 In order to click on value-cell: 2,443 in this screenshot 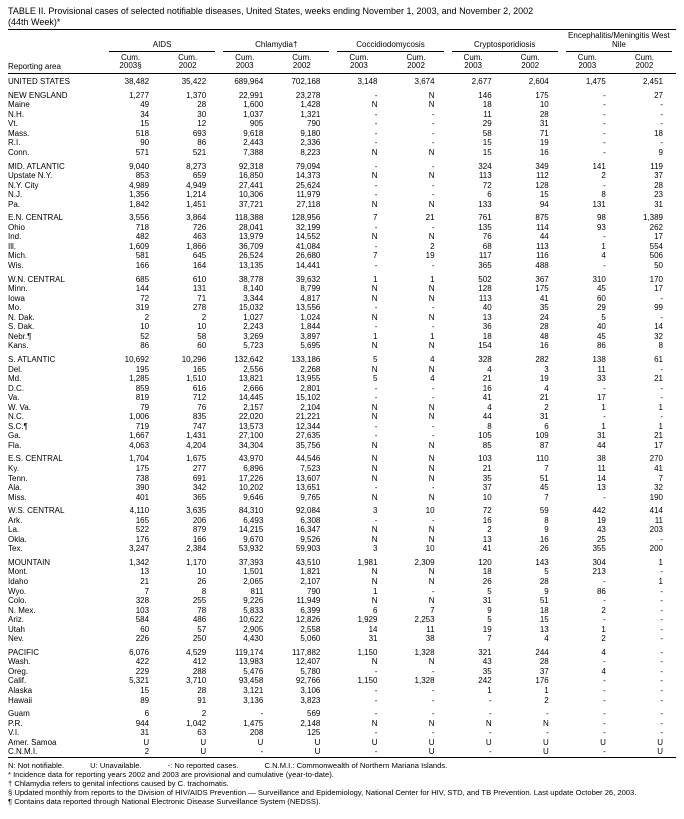, I will do `click(253, 143)`.